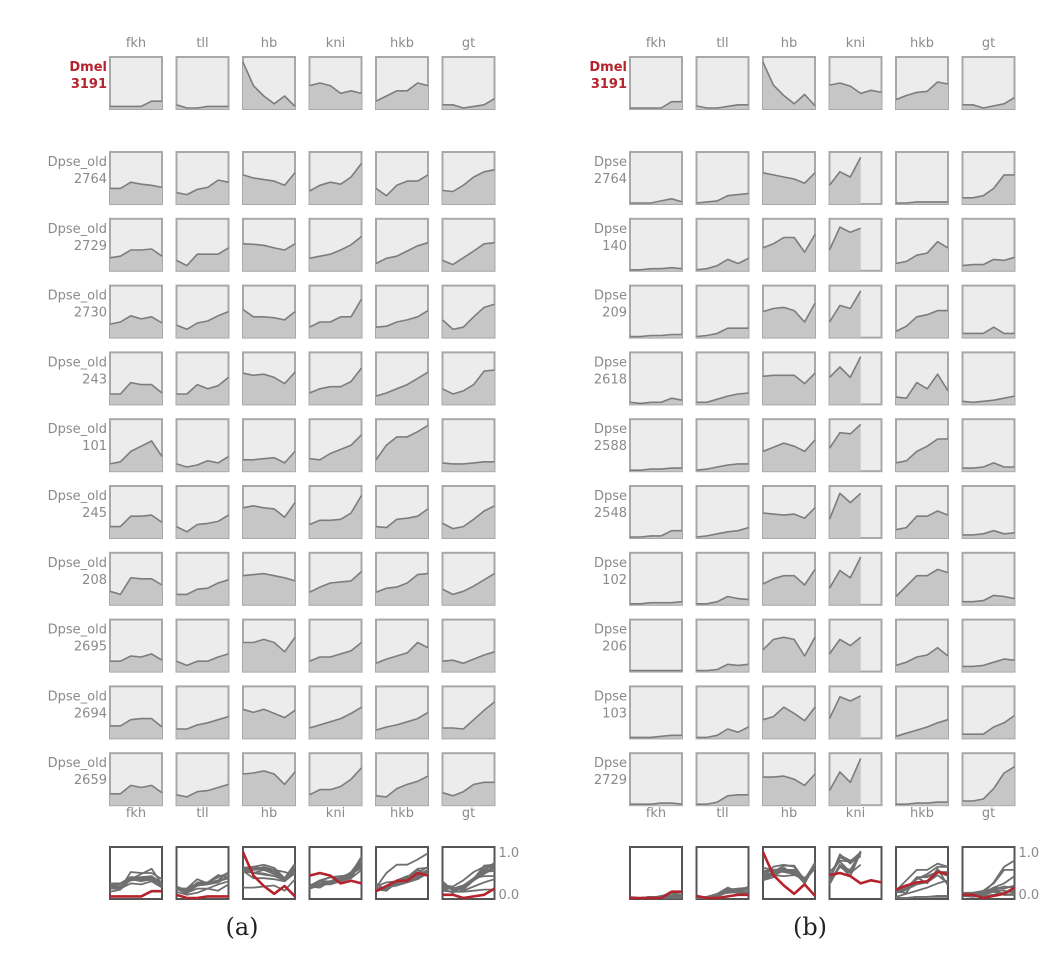 This screenshot has height=957, width=1064. What do you see at coordinates (402, 96) in the screenshot?
I see `panel-a-reference-hkb-area` at bounding box center [402, 96].